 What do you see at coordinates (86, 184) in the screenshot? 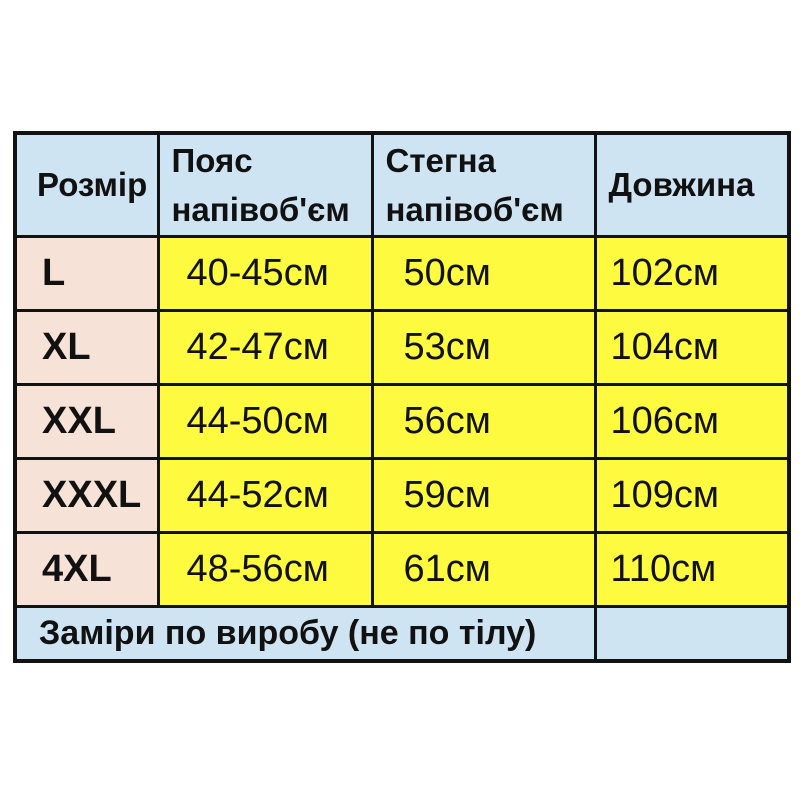
I see `header-size: Розмір` at bounding box center [86, 184].